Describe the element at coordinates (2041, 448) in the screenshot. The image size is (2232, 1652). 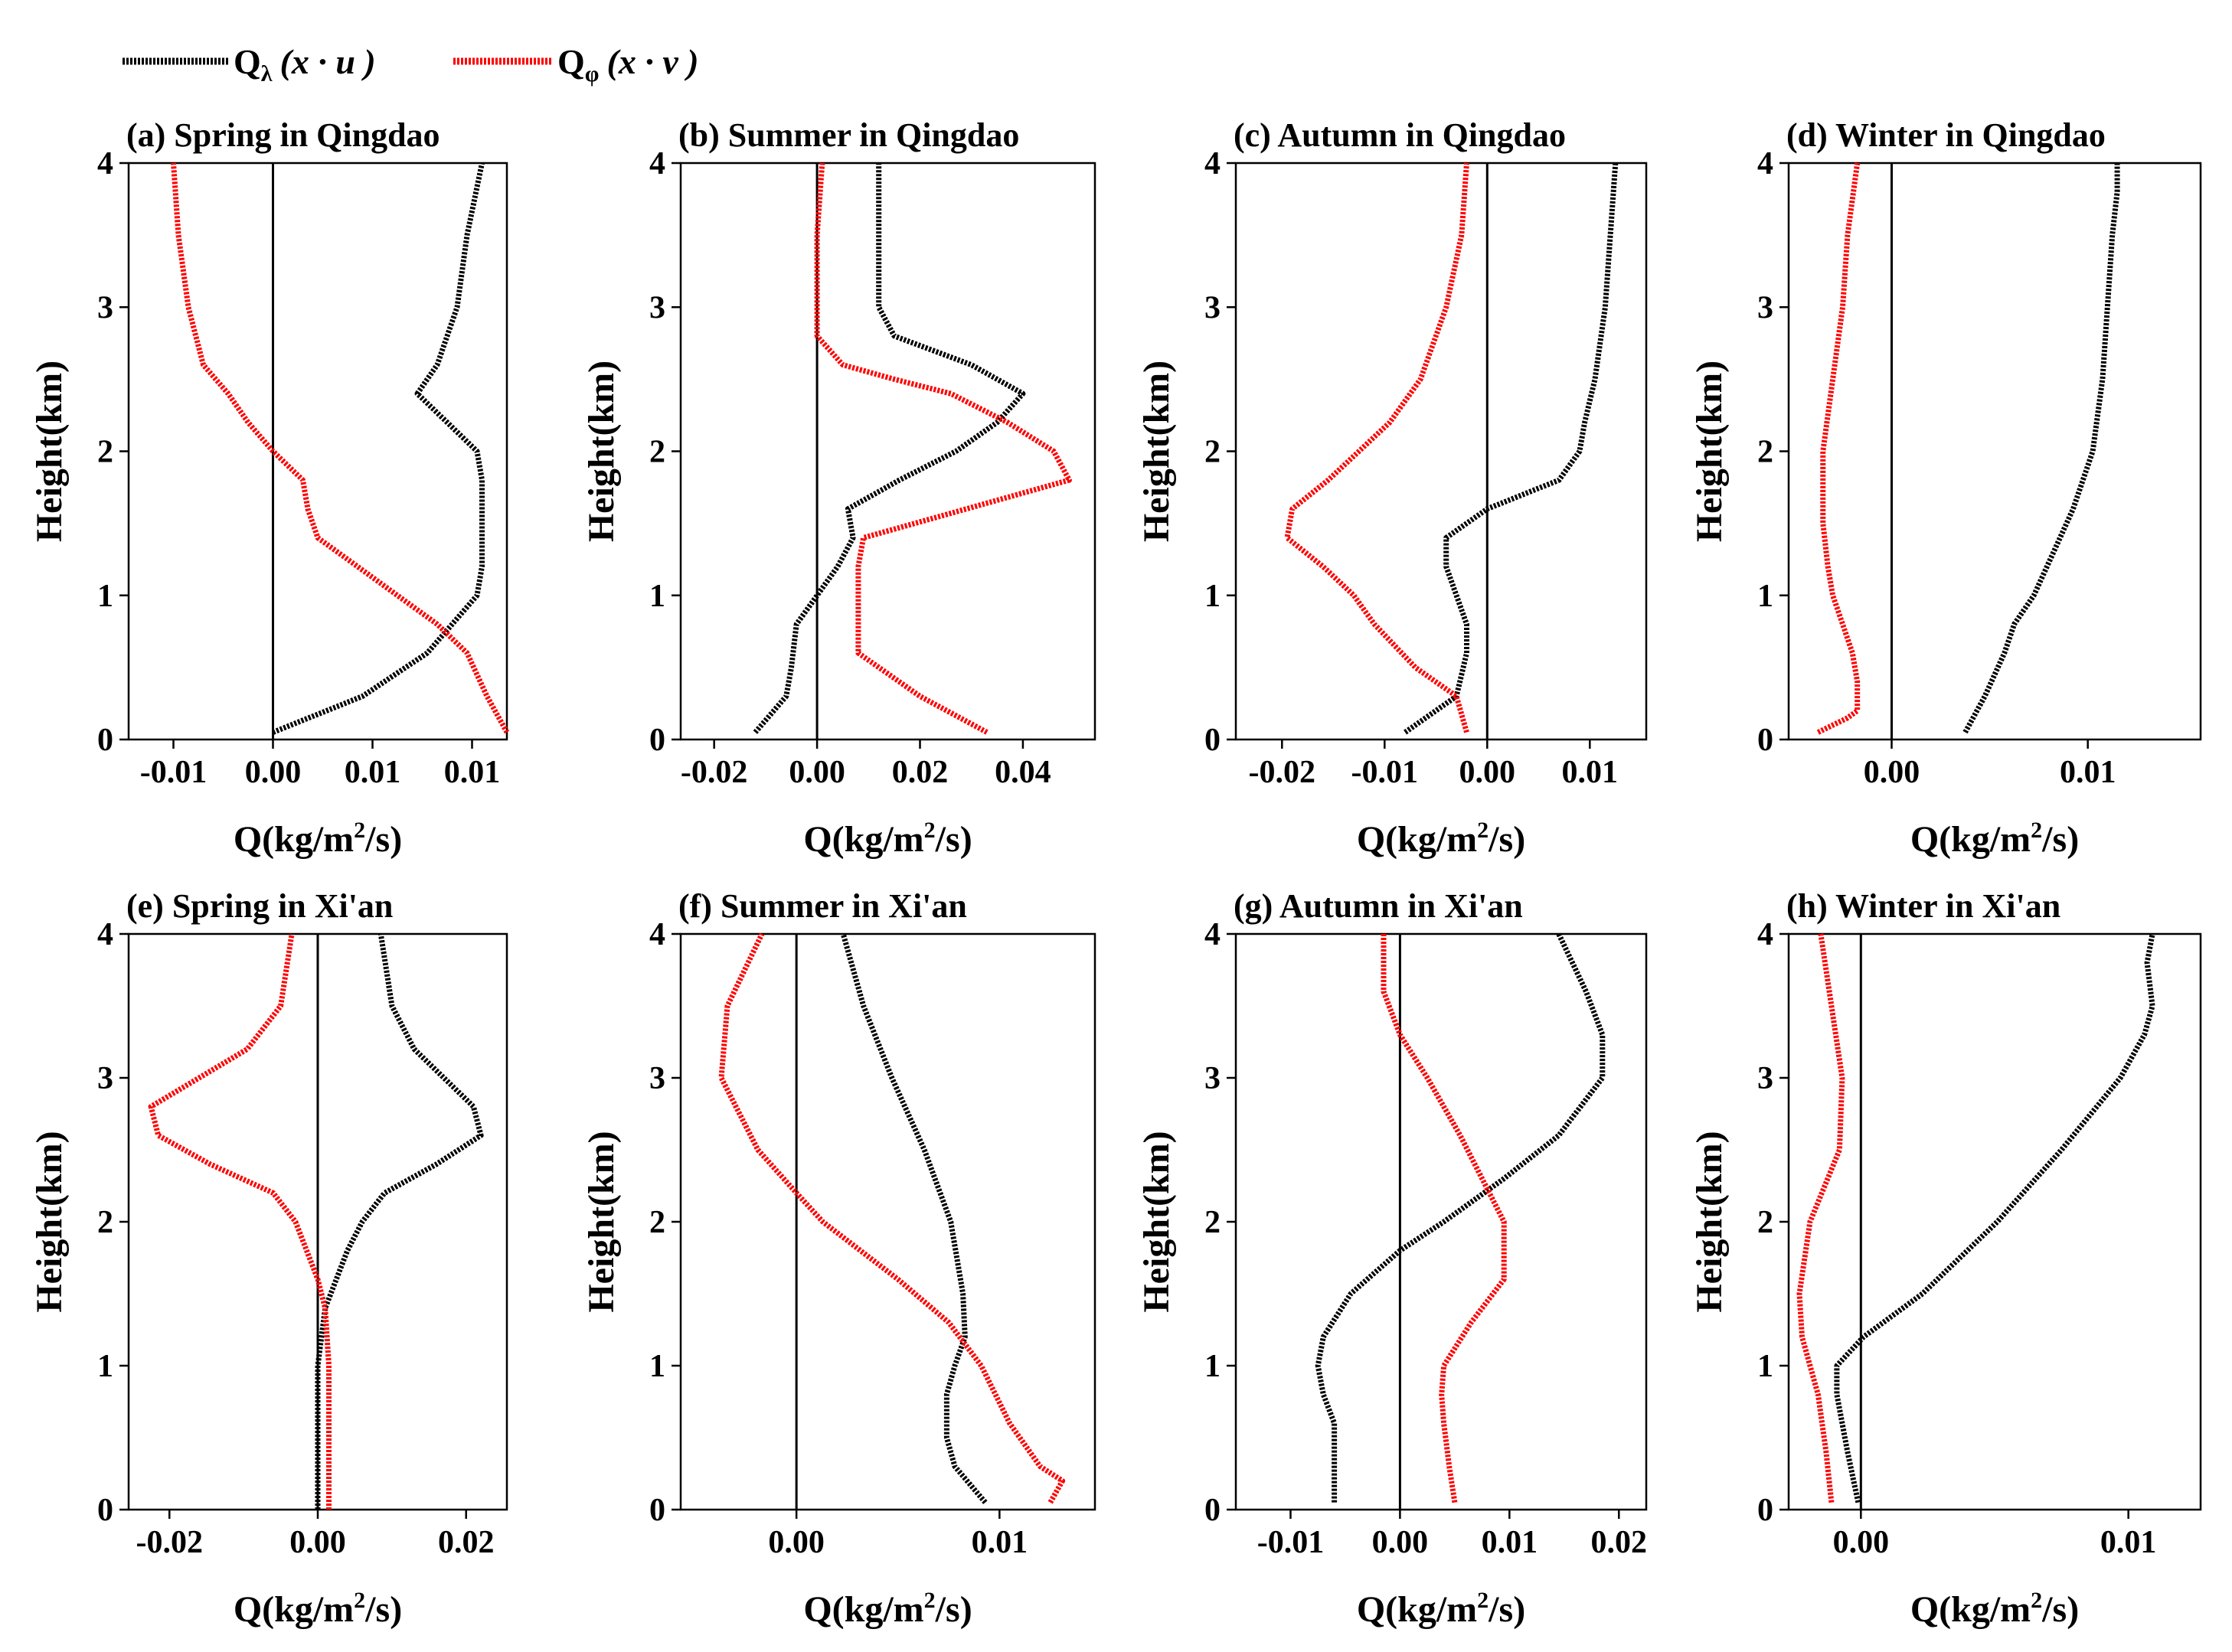
I see `series-q-lambda-d` at that location.